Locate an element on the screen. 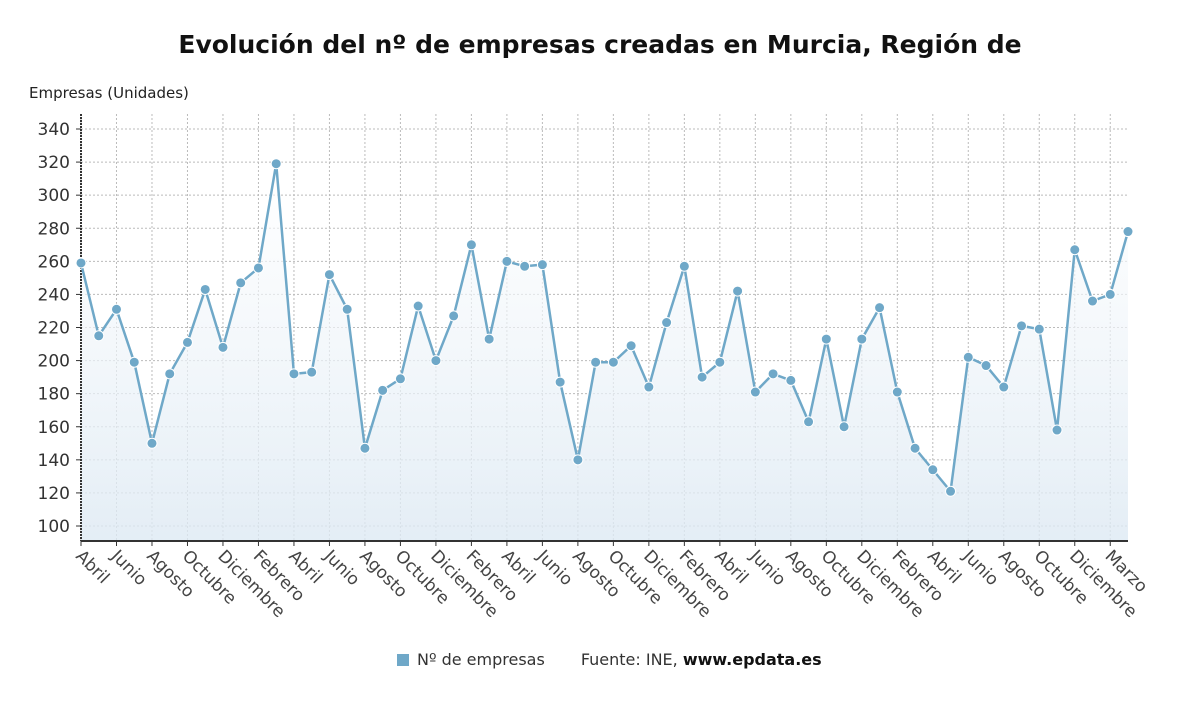 This screenshot has height=705, width=1200. y-tick-label: 280 is located at coordinates (54, 229).